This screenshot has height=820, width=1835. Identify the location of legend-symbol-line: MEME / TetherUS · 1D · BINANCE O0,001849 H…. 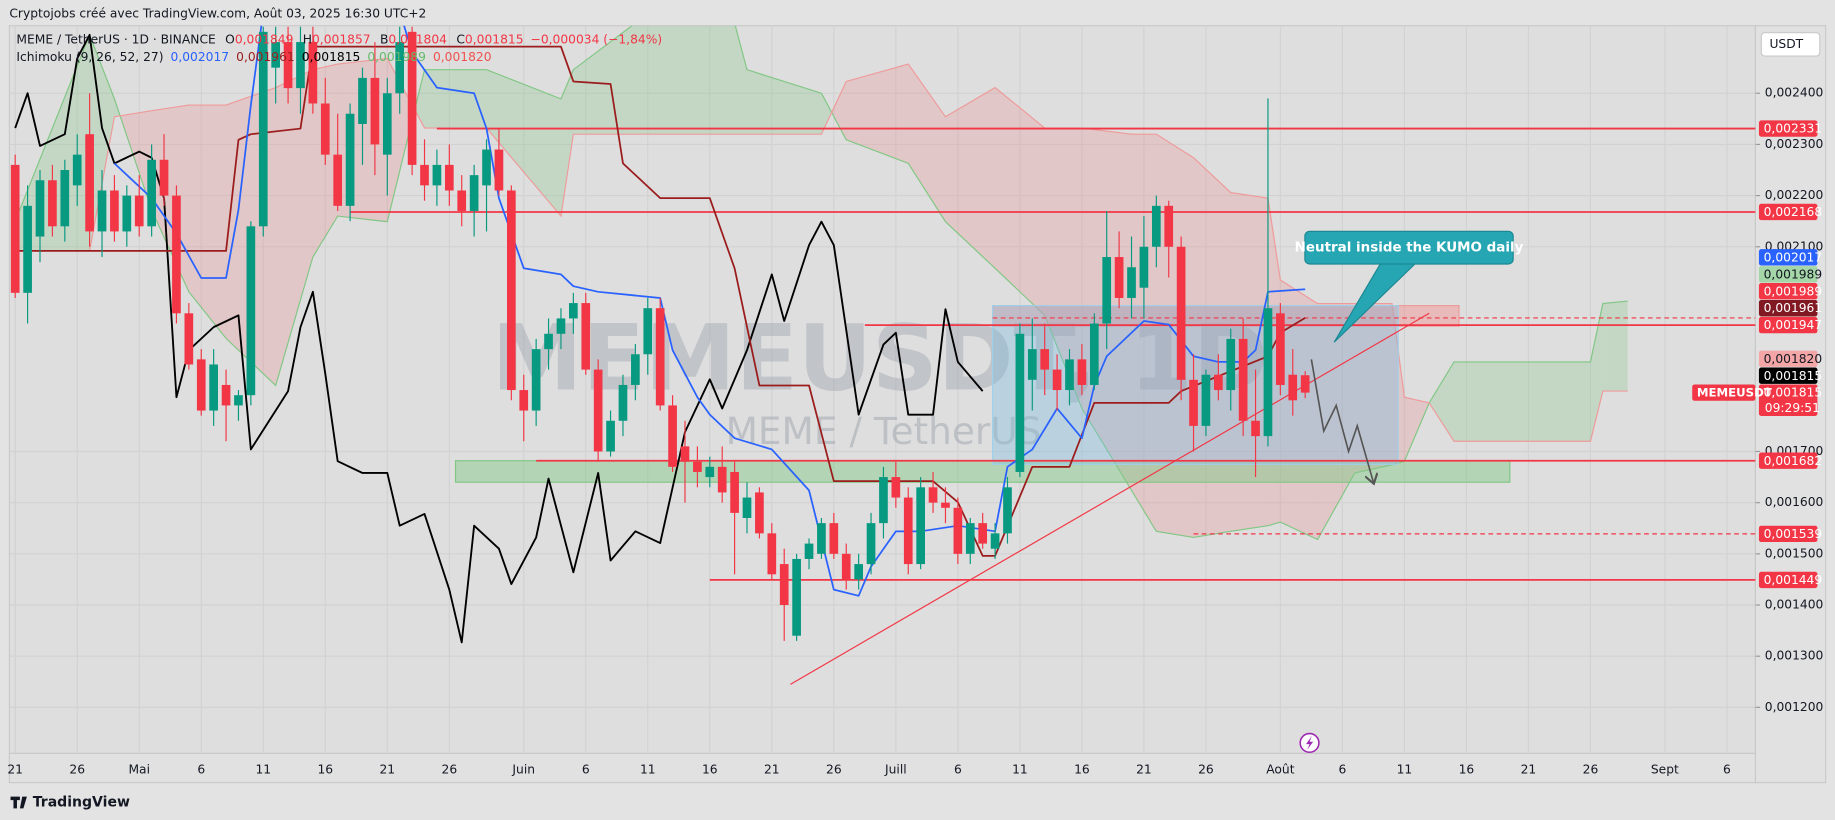
(339, 39).